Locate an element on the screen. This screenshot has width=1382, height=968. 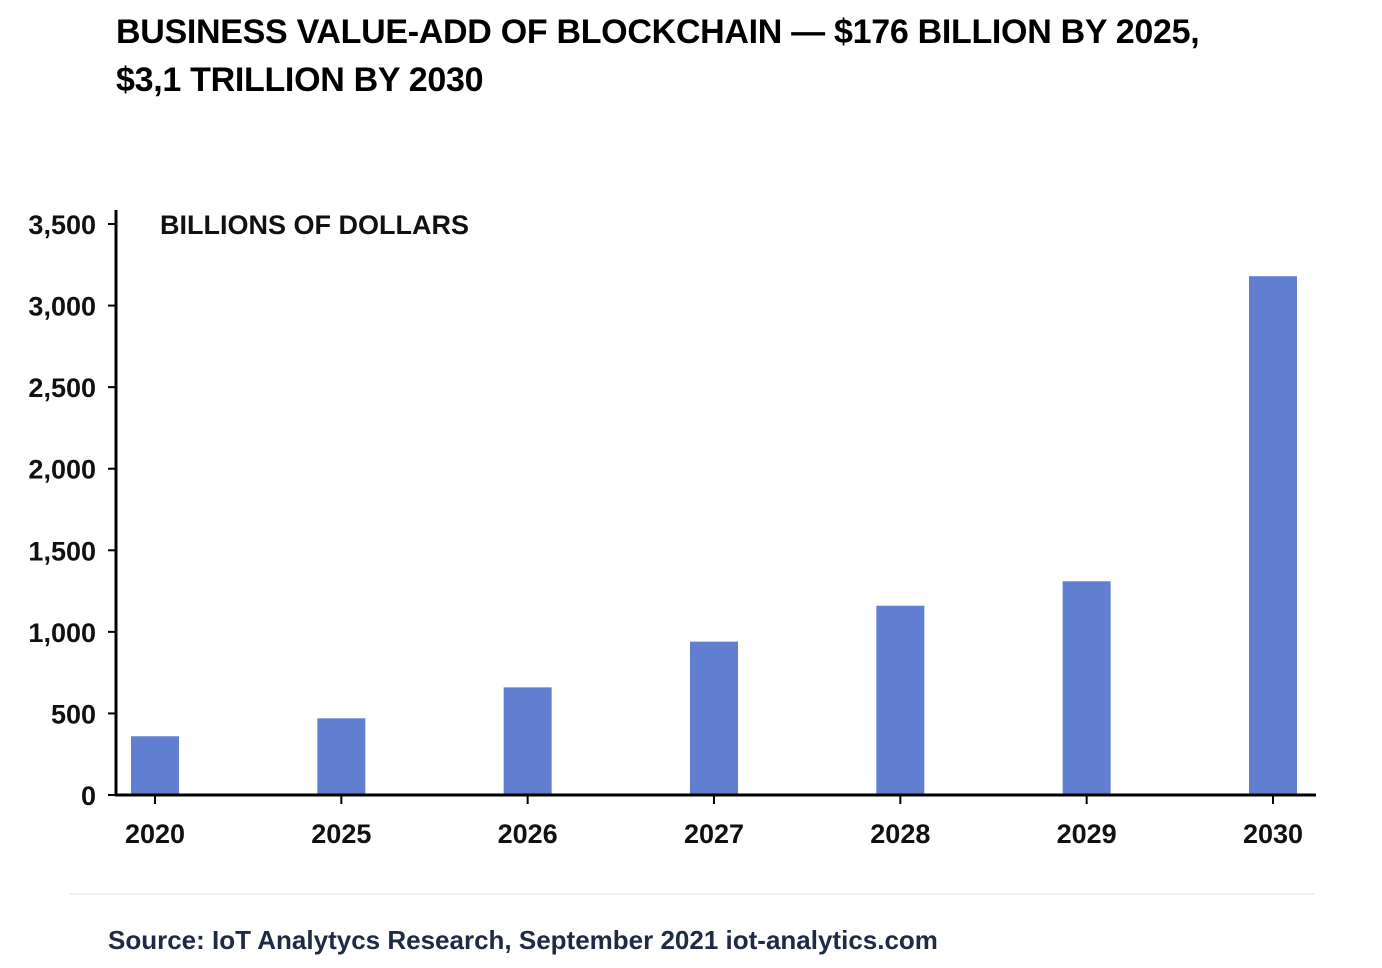
x-tick-label: 2026 is located at coordinates (528, 834).